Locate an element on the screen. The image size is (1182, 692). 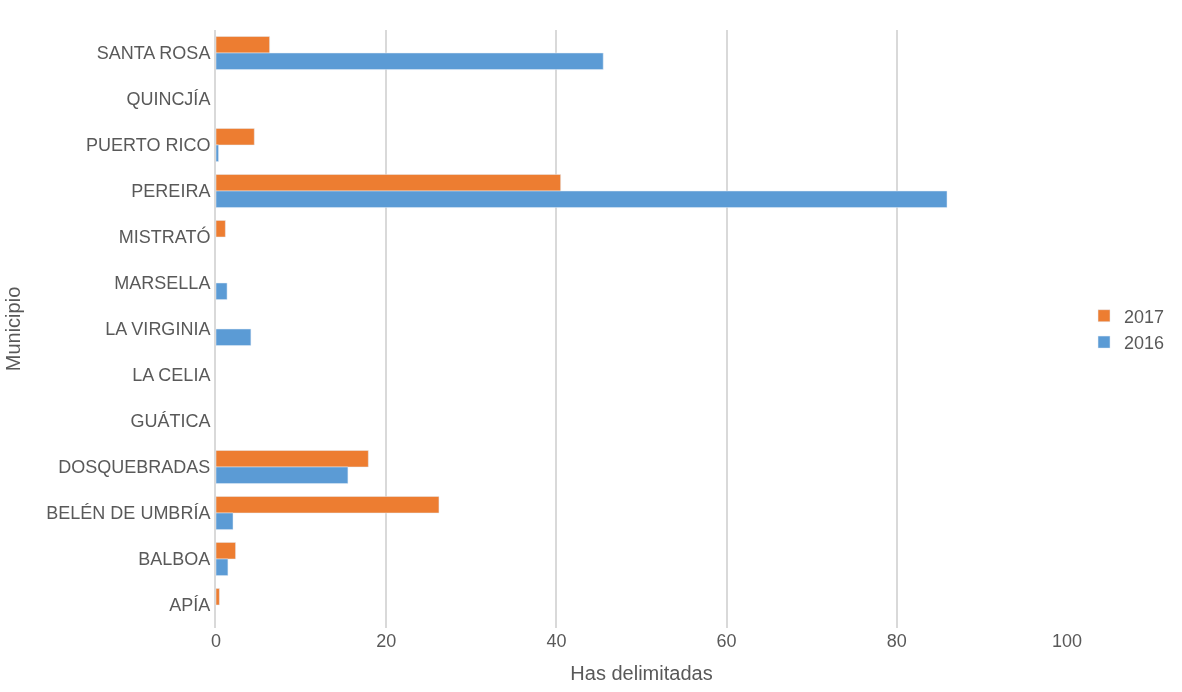
x-tick-label: 0 is located at coordinates (216, 641).